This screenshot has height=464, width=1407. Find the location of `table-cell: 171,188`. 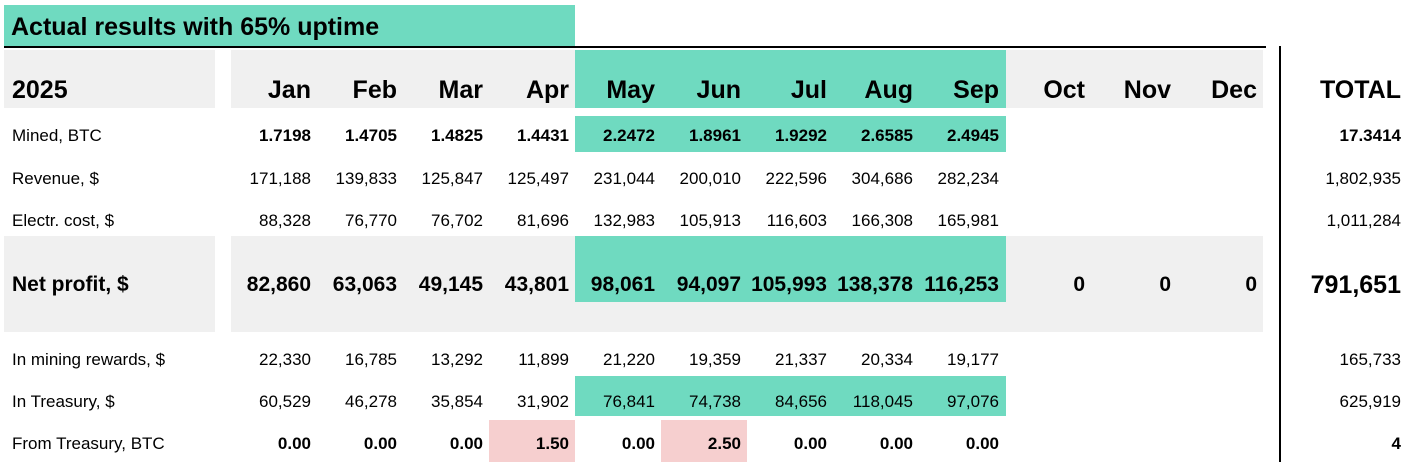

table-cell: 171,188 is located at coordinates (280, 178).